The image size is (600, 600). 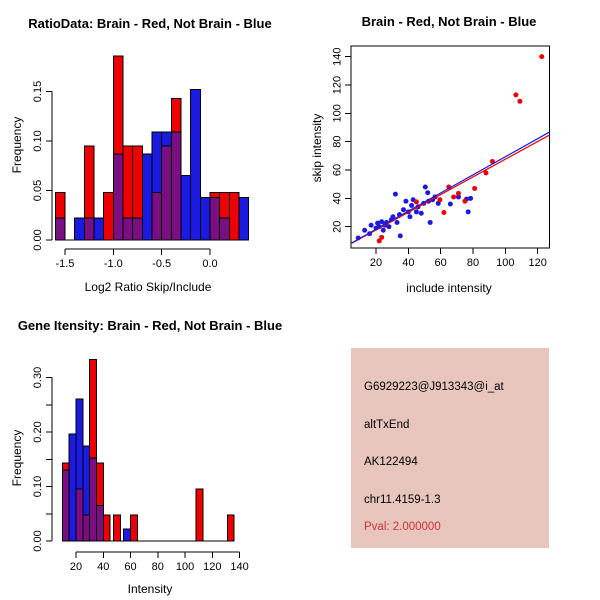 I want to click on svg-text: -1.0, so click(x=113, y=264).